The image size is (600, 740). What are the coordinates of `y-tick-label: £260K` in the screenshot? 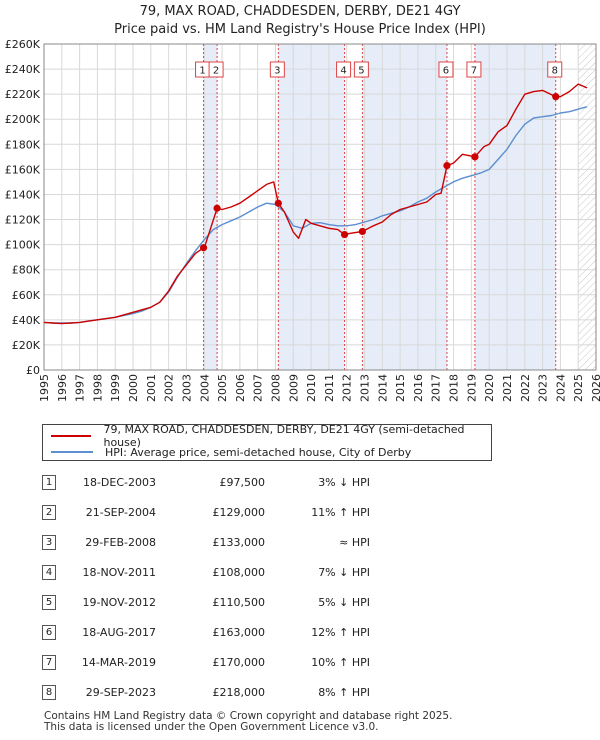 It's located at (23, 44).